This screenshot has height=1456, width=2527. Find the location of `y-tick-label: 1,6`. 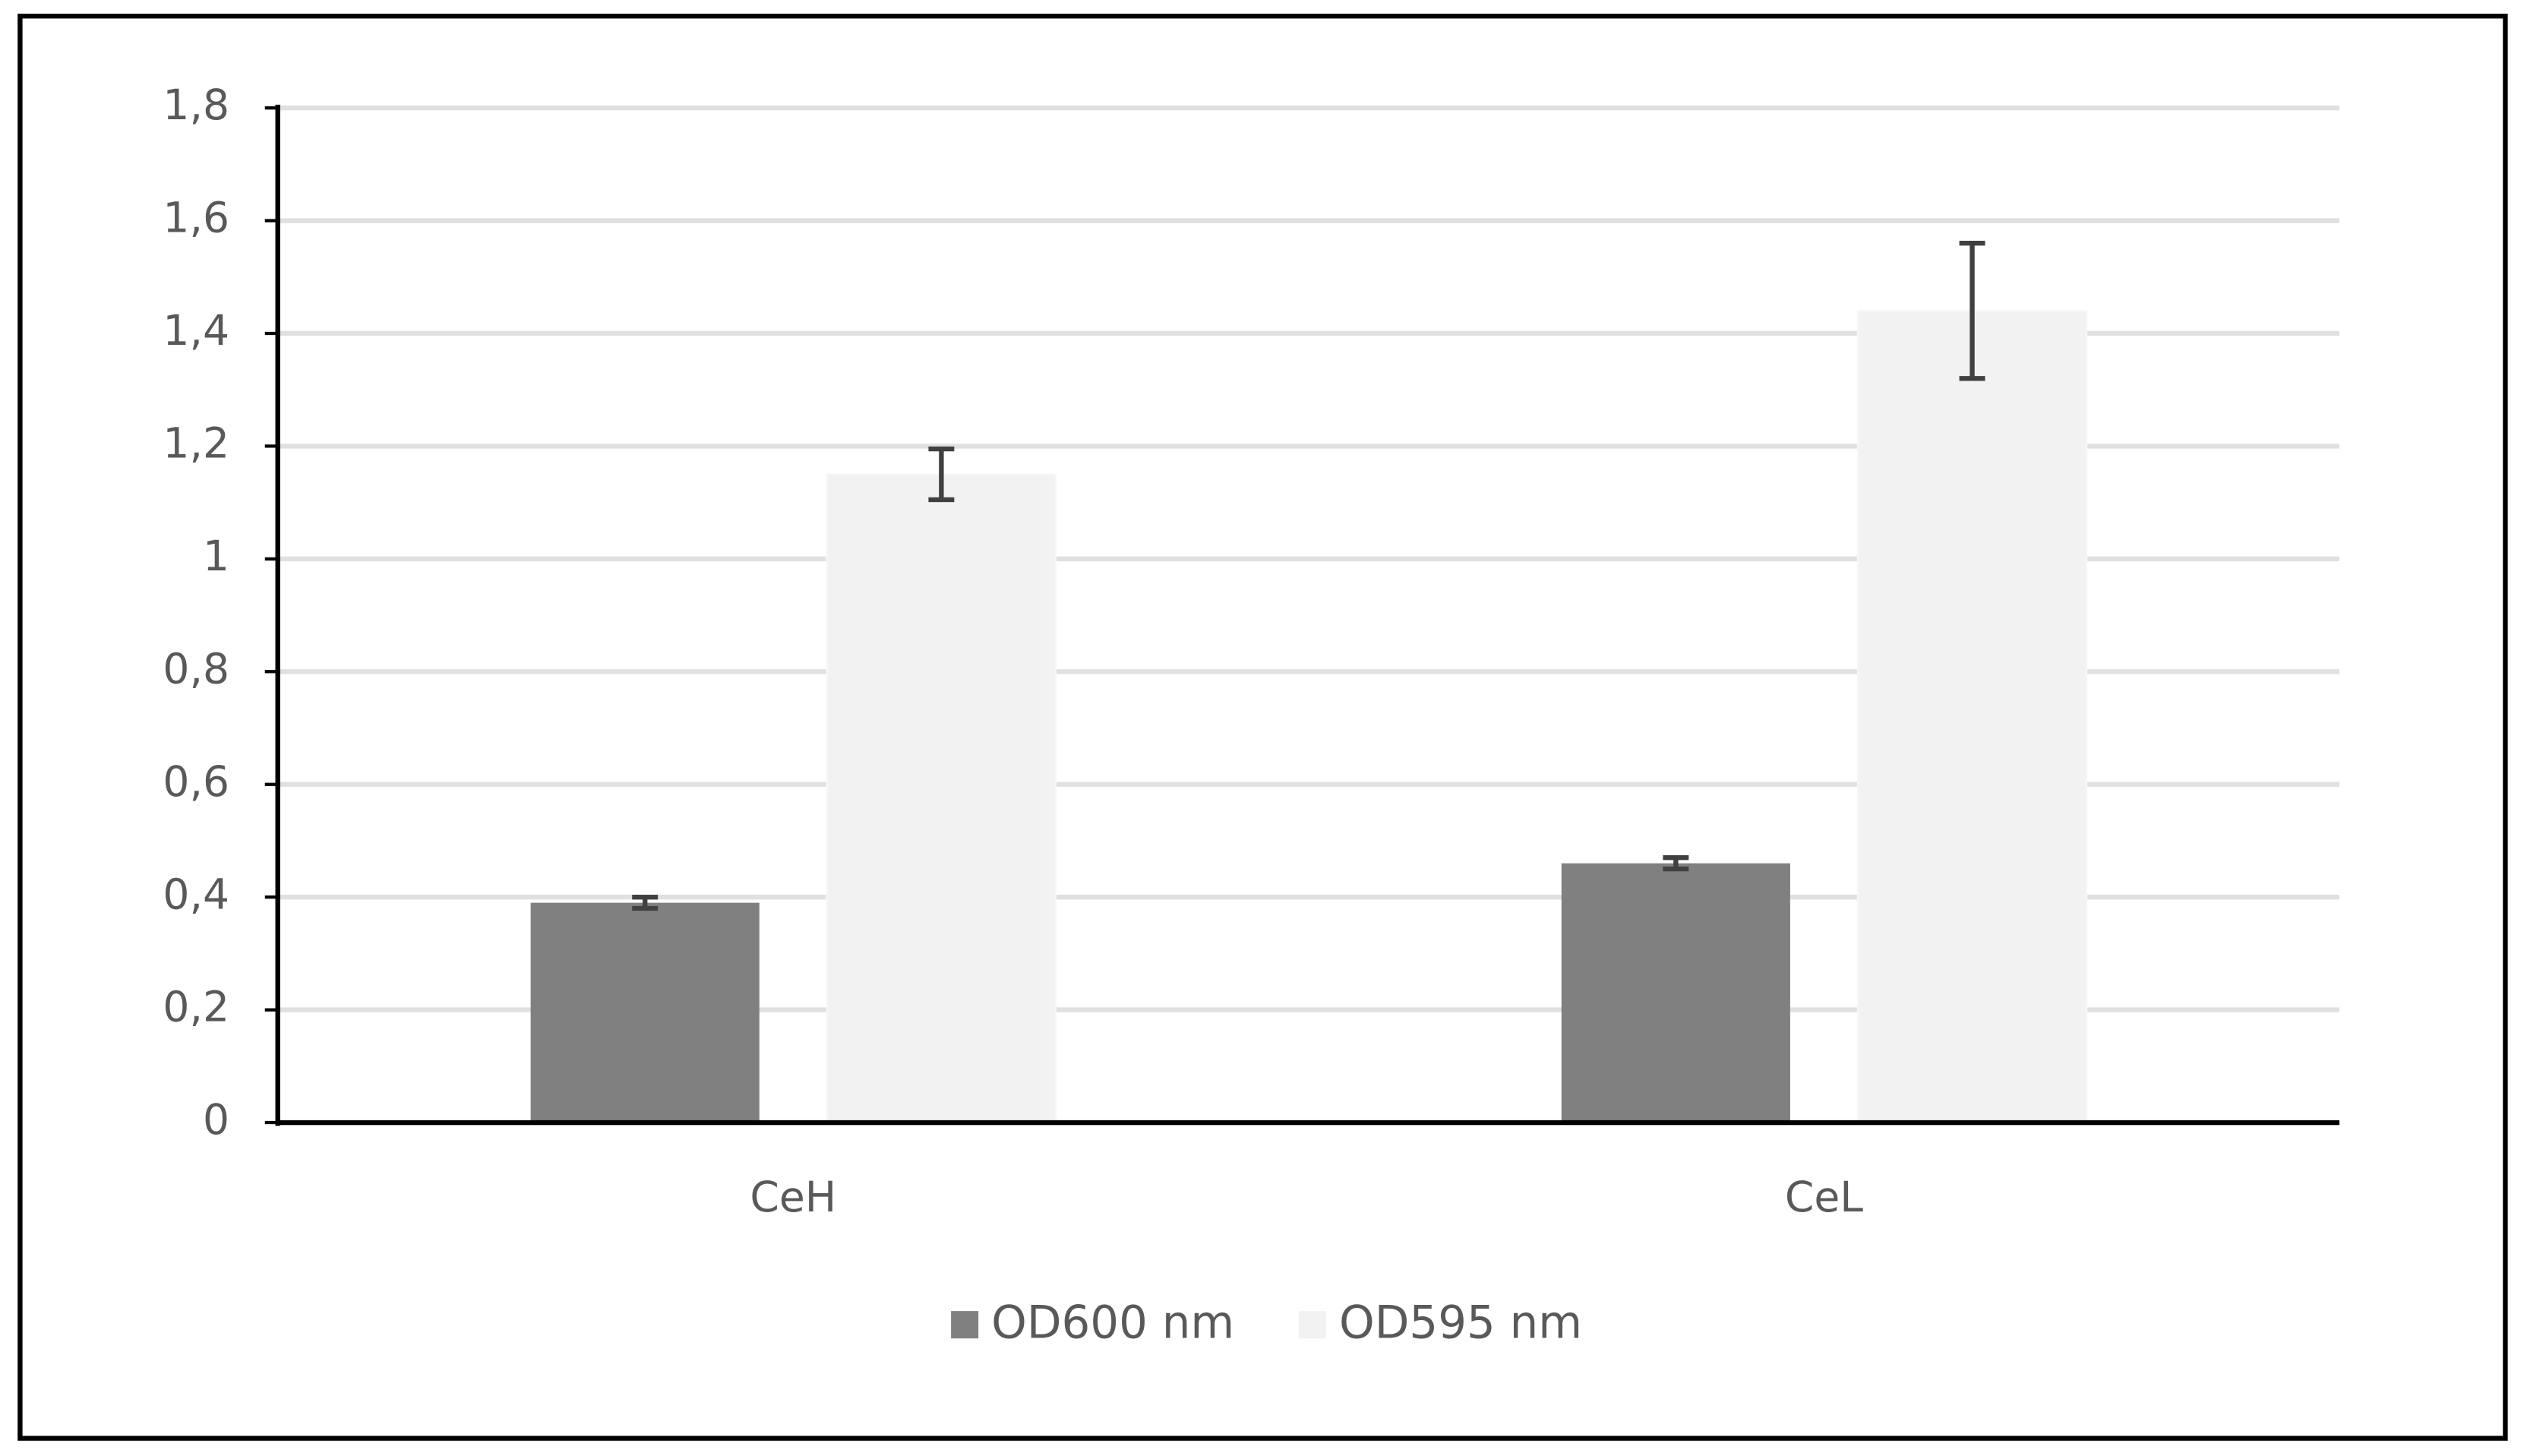

y-tick-label: 1,6 is located at coordinates (196, 218).